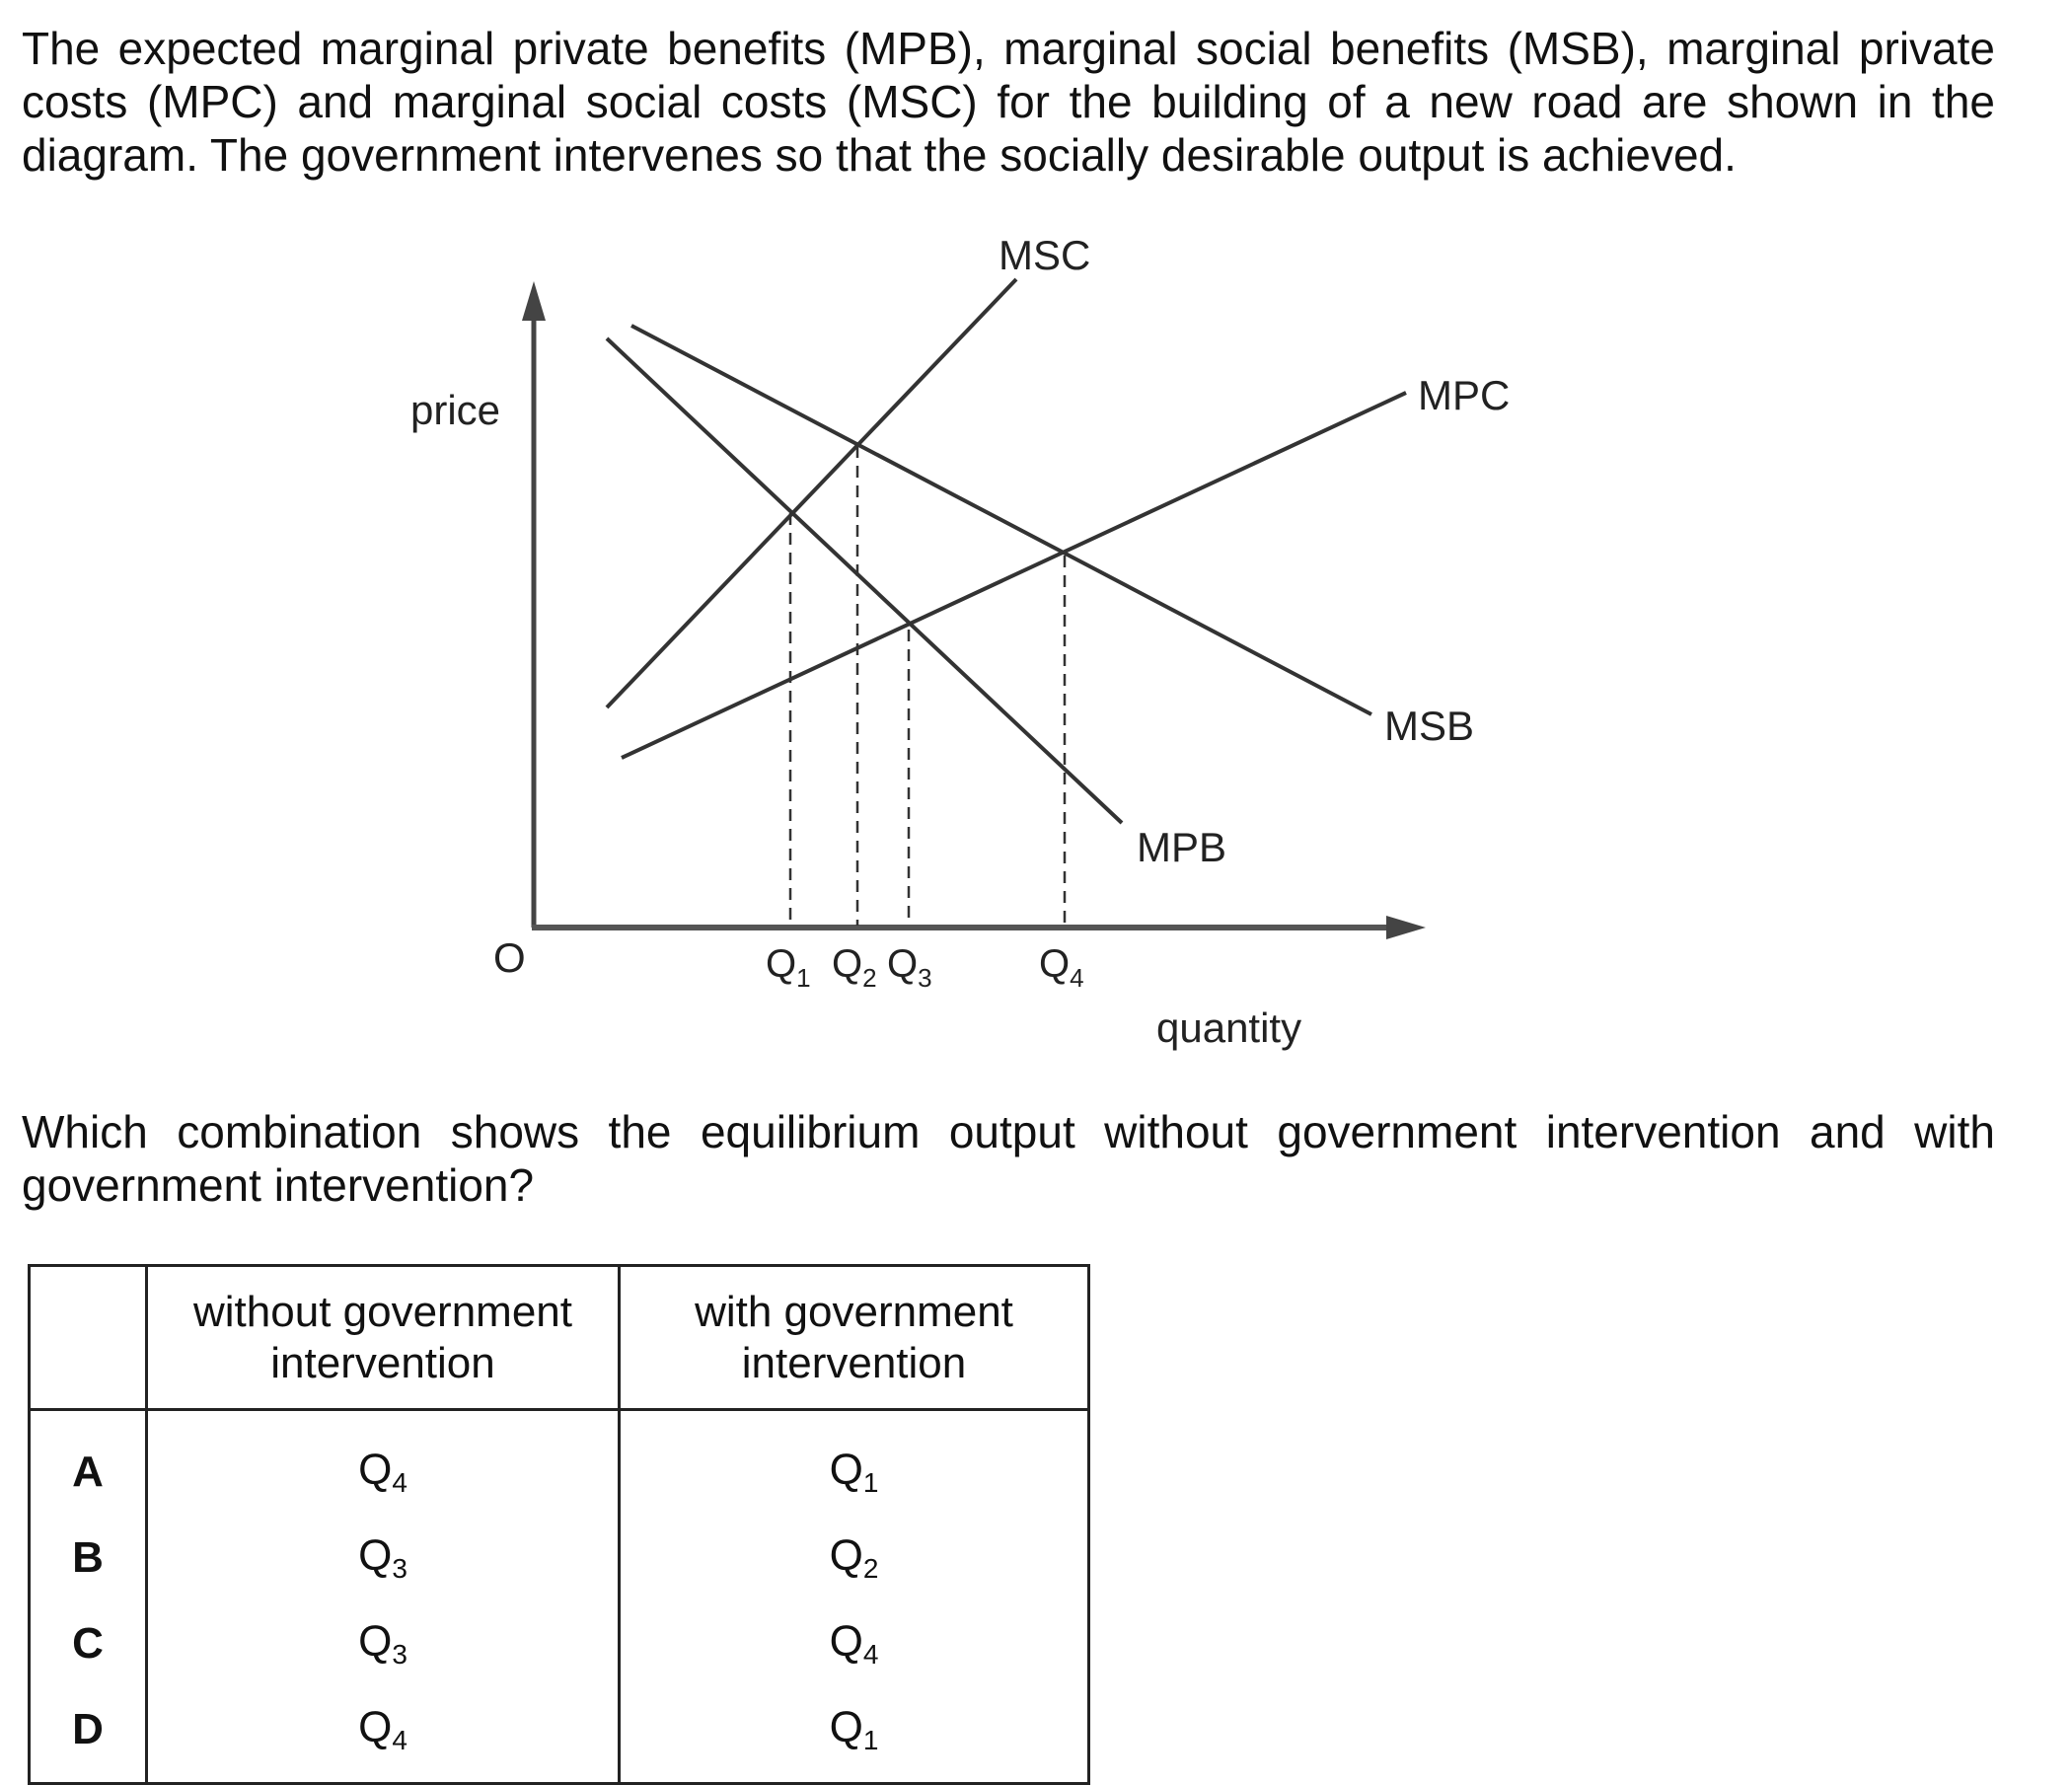  Describe the element at coordinates (88, 1462) in the screenshot. I see `option-letter: A` at that location.